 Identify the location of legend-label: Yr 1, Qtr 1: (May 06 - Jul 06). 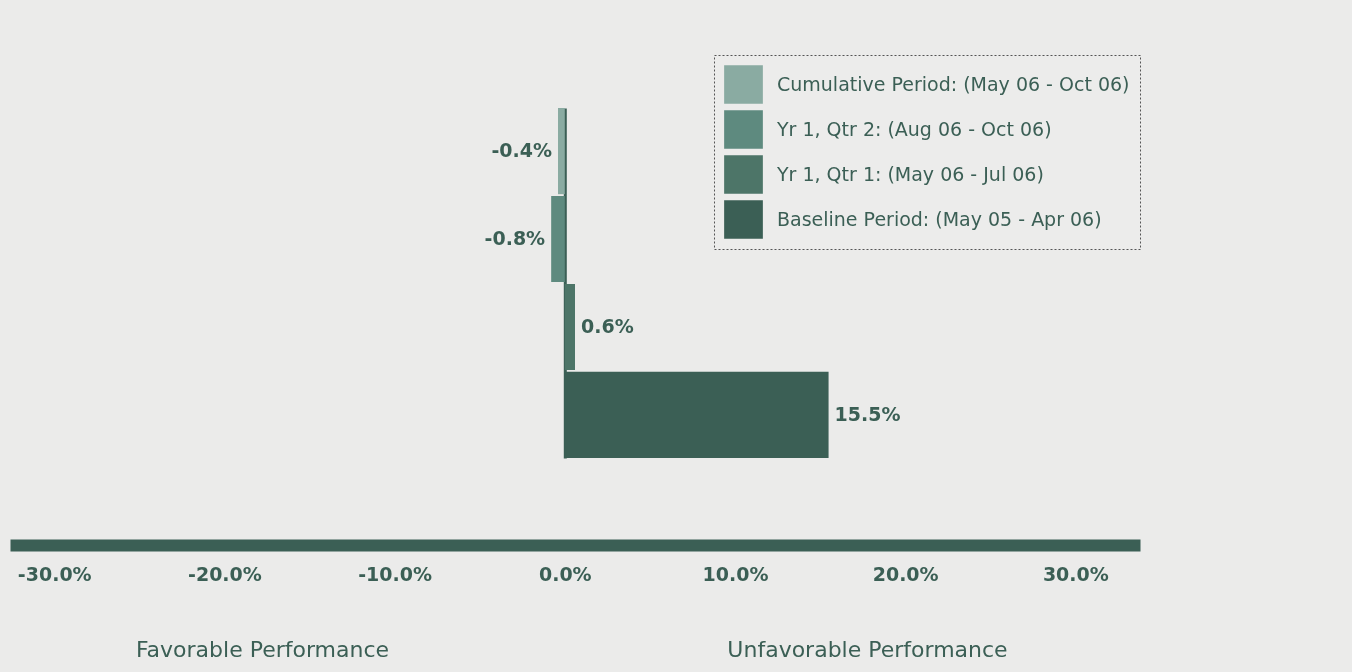
(910, 173).